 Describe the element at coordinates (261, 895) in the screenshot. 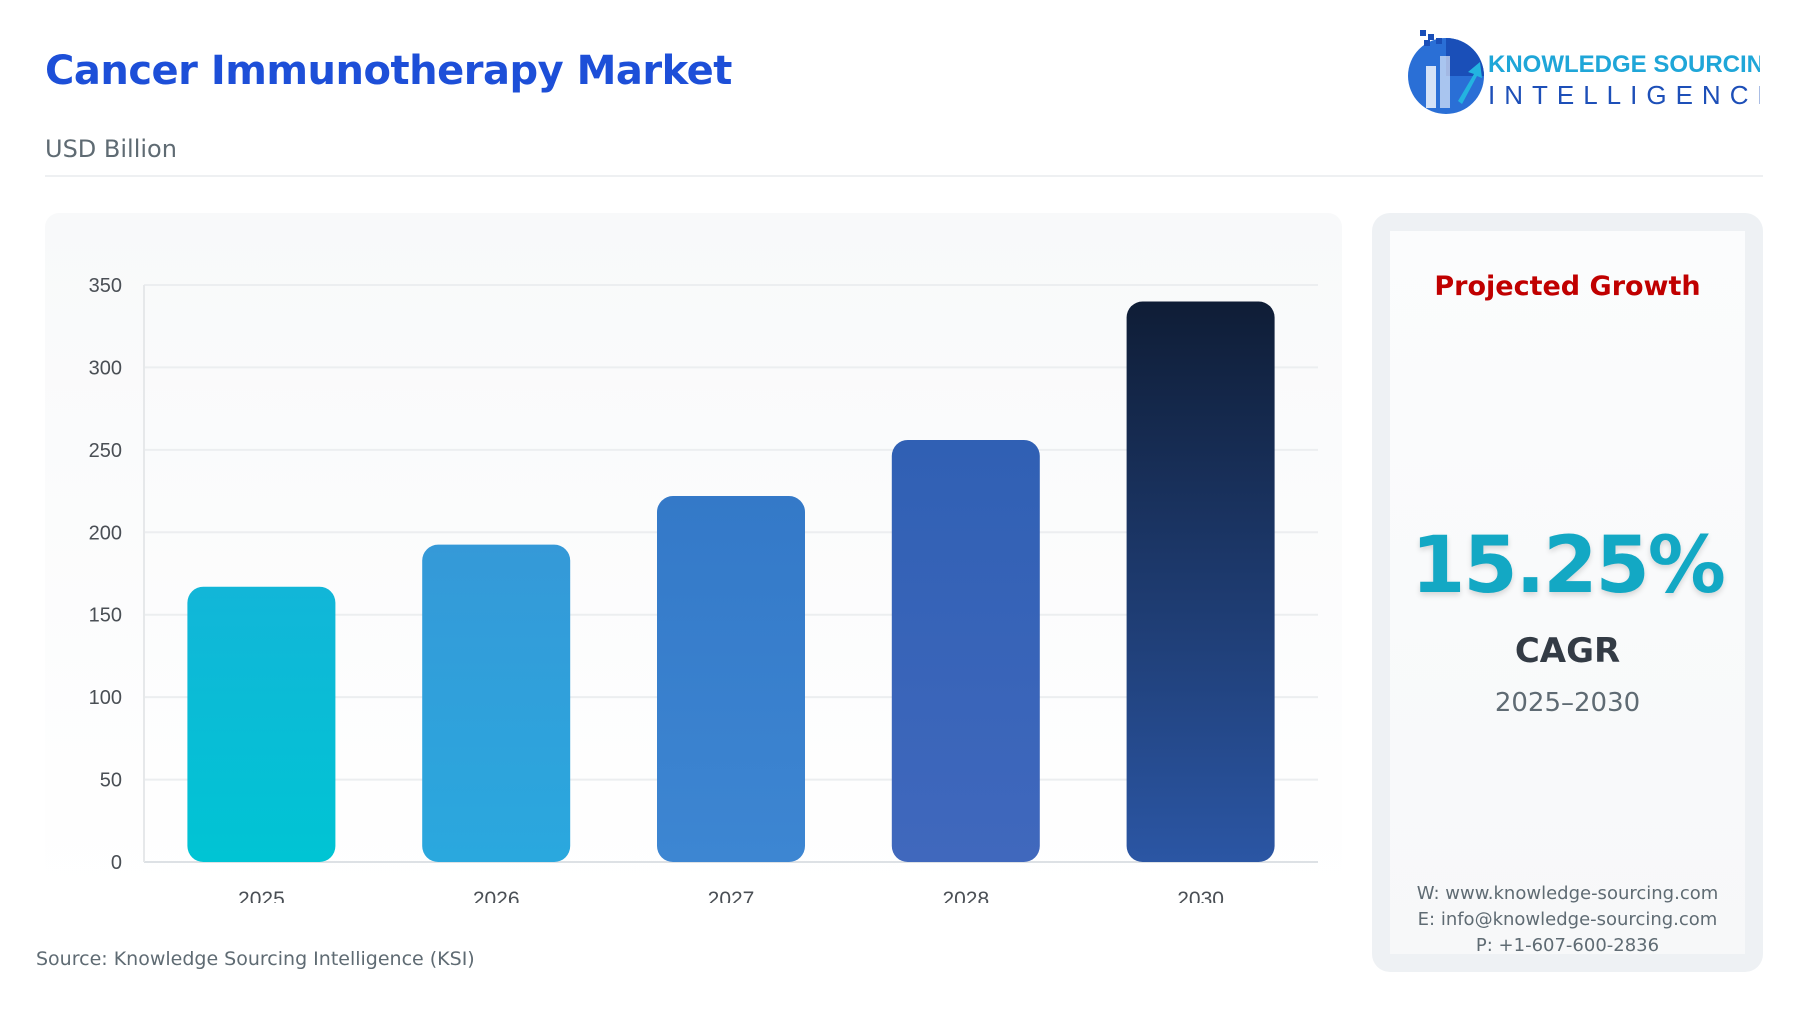

I see `x-tick-label: 2025` at that location.